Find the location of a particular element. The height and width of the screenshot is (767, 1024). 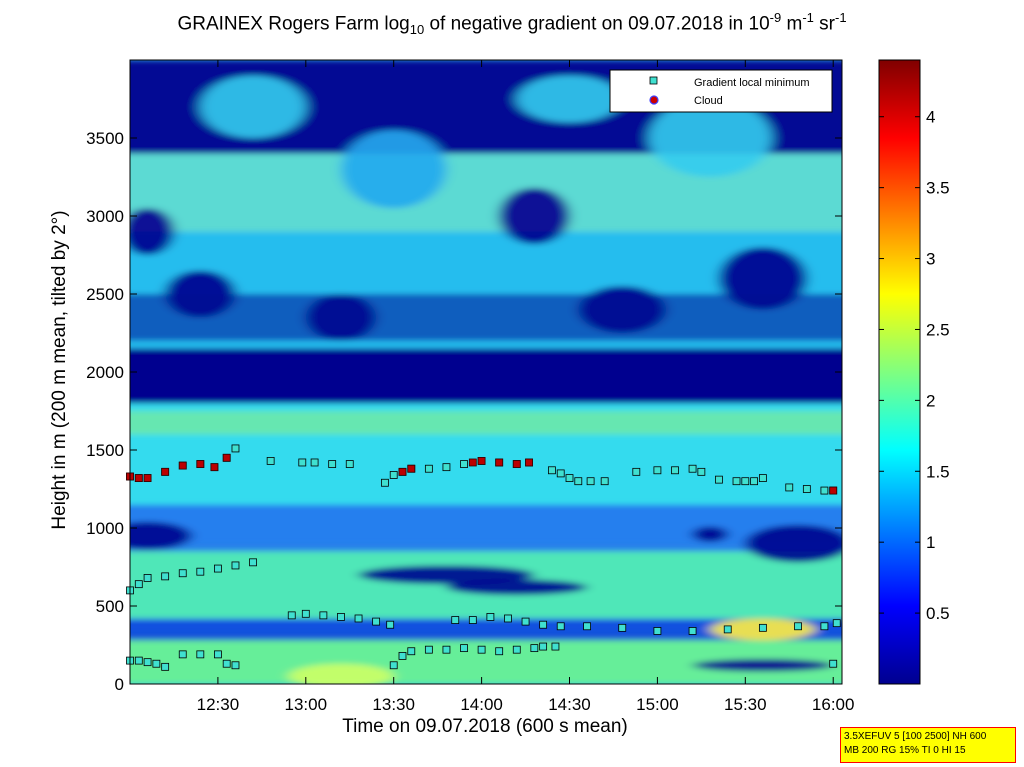

legend-label-minimum: Gradient local minimum is located at coordinates (752, 83).